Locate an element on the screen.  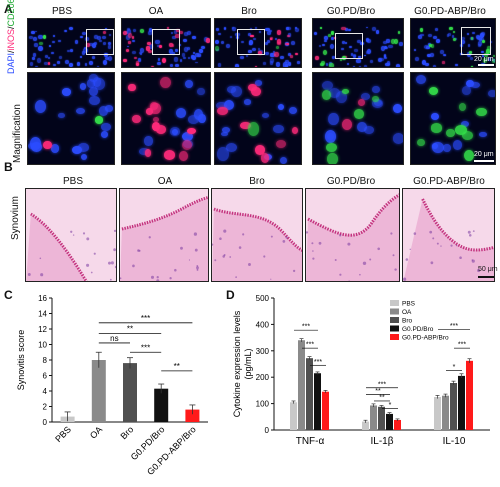
he-col-label-g0pd: G0.PD/Bro is located at coordinates (351, 181).